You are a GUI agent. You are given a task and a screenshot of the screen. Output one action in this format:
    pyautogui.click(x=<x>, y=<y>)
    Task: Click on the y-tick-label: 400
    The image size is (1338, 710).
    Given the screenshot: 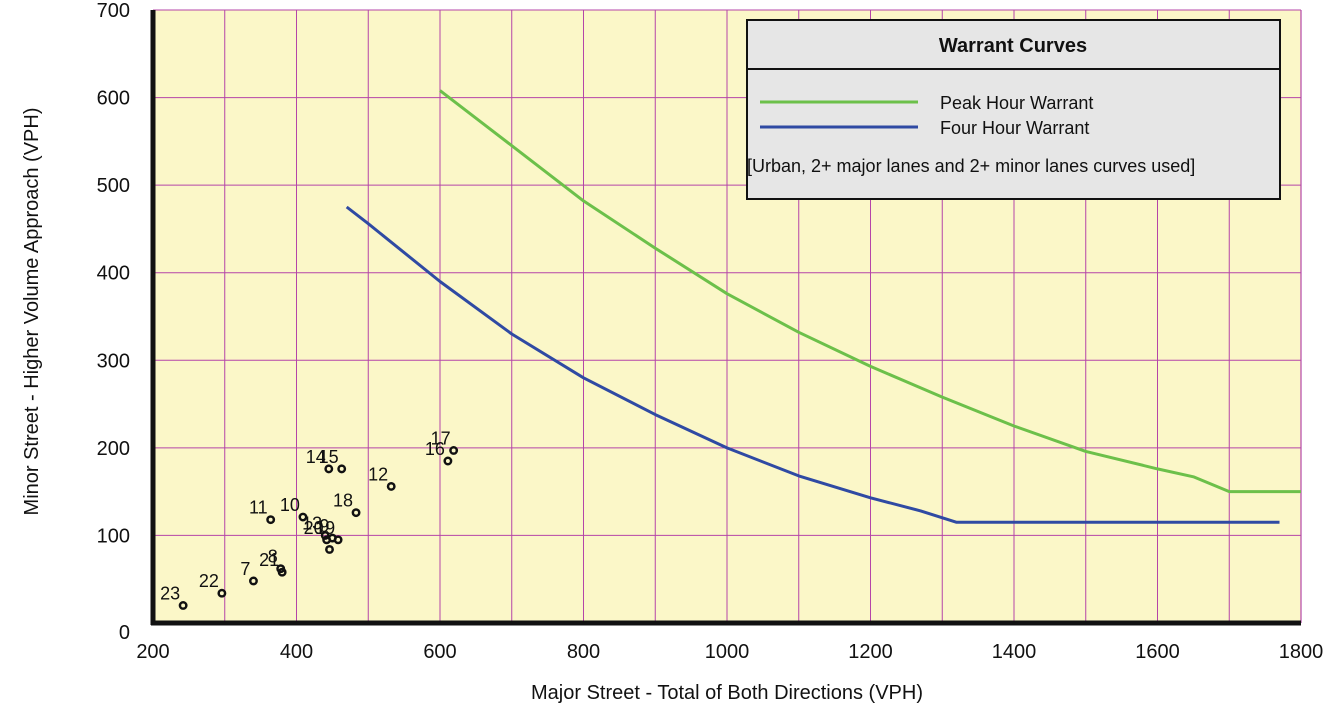 What is the action you would take?
    pyautogui.click(x=113, y=274)
    